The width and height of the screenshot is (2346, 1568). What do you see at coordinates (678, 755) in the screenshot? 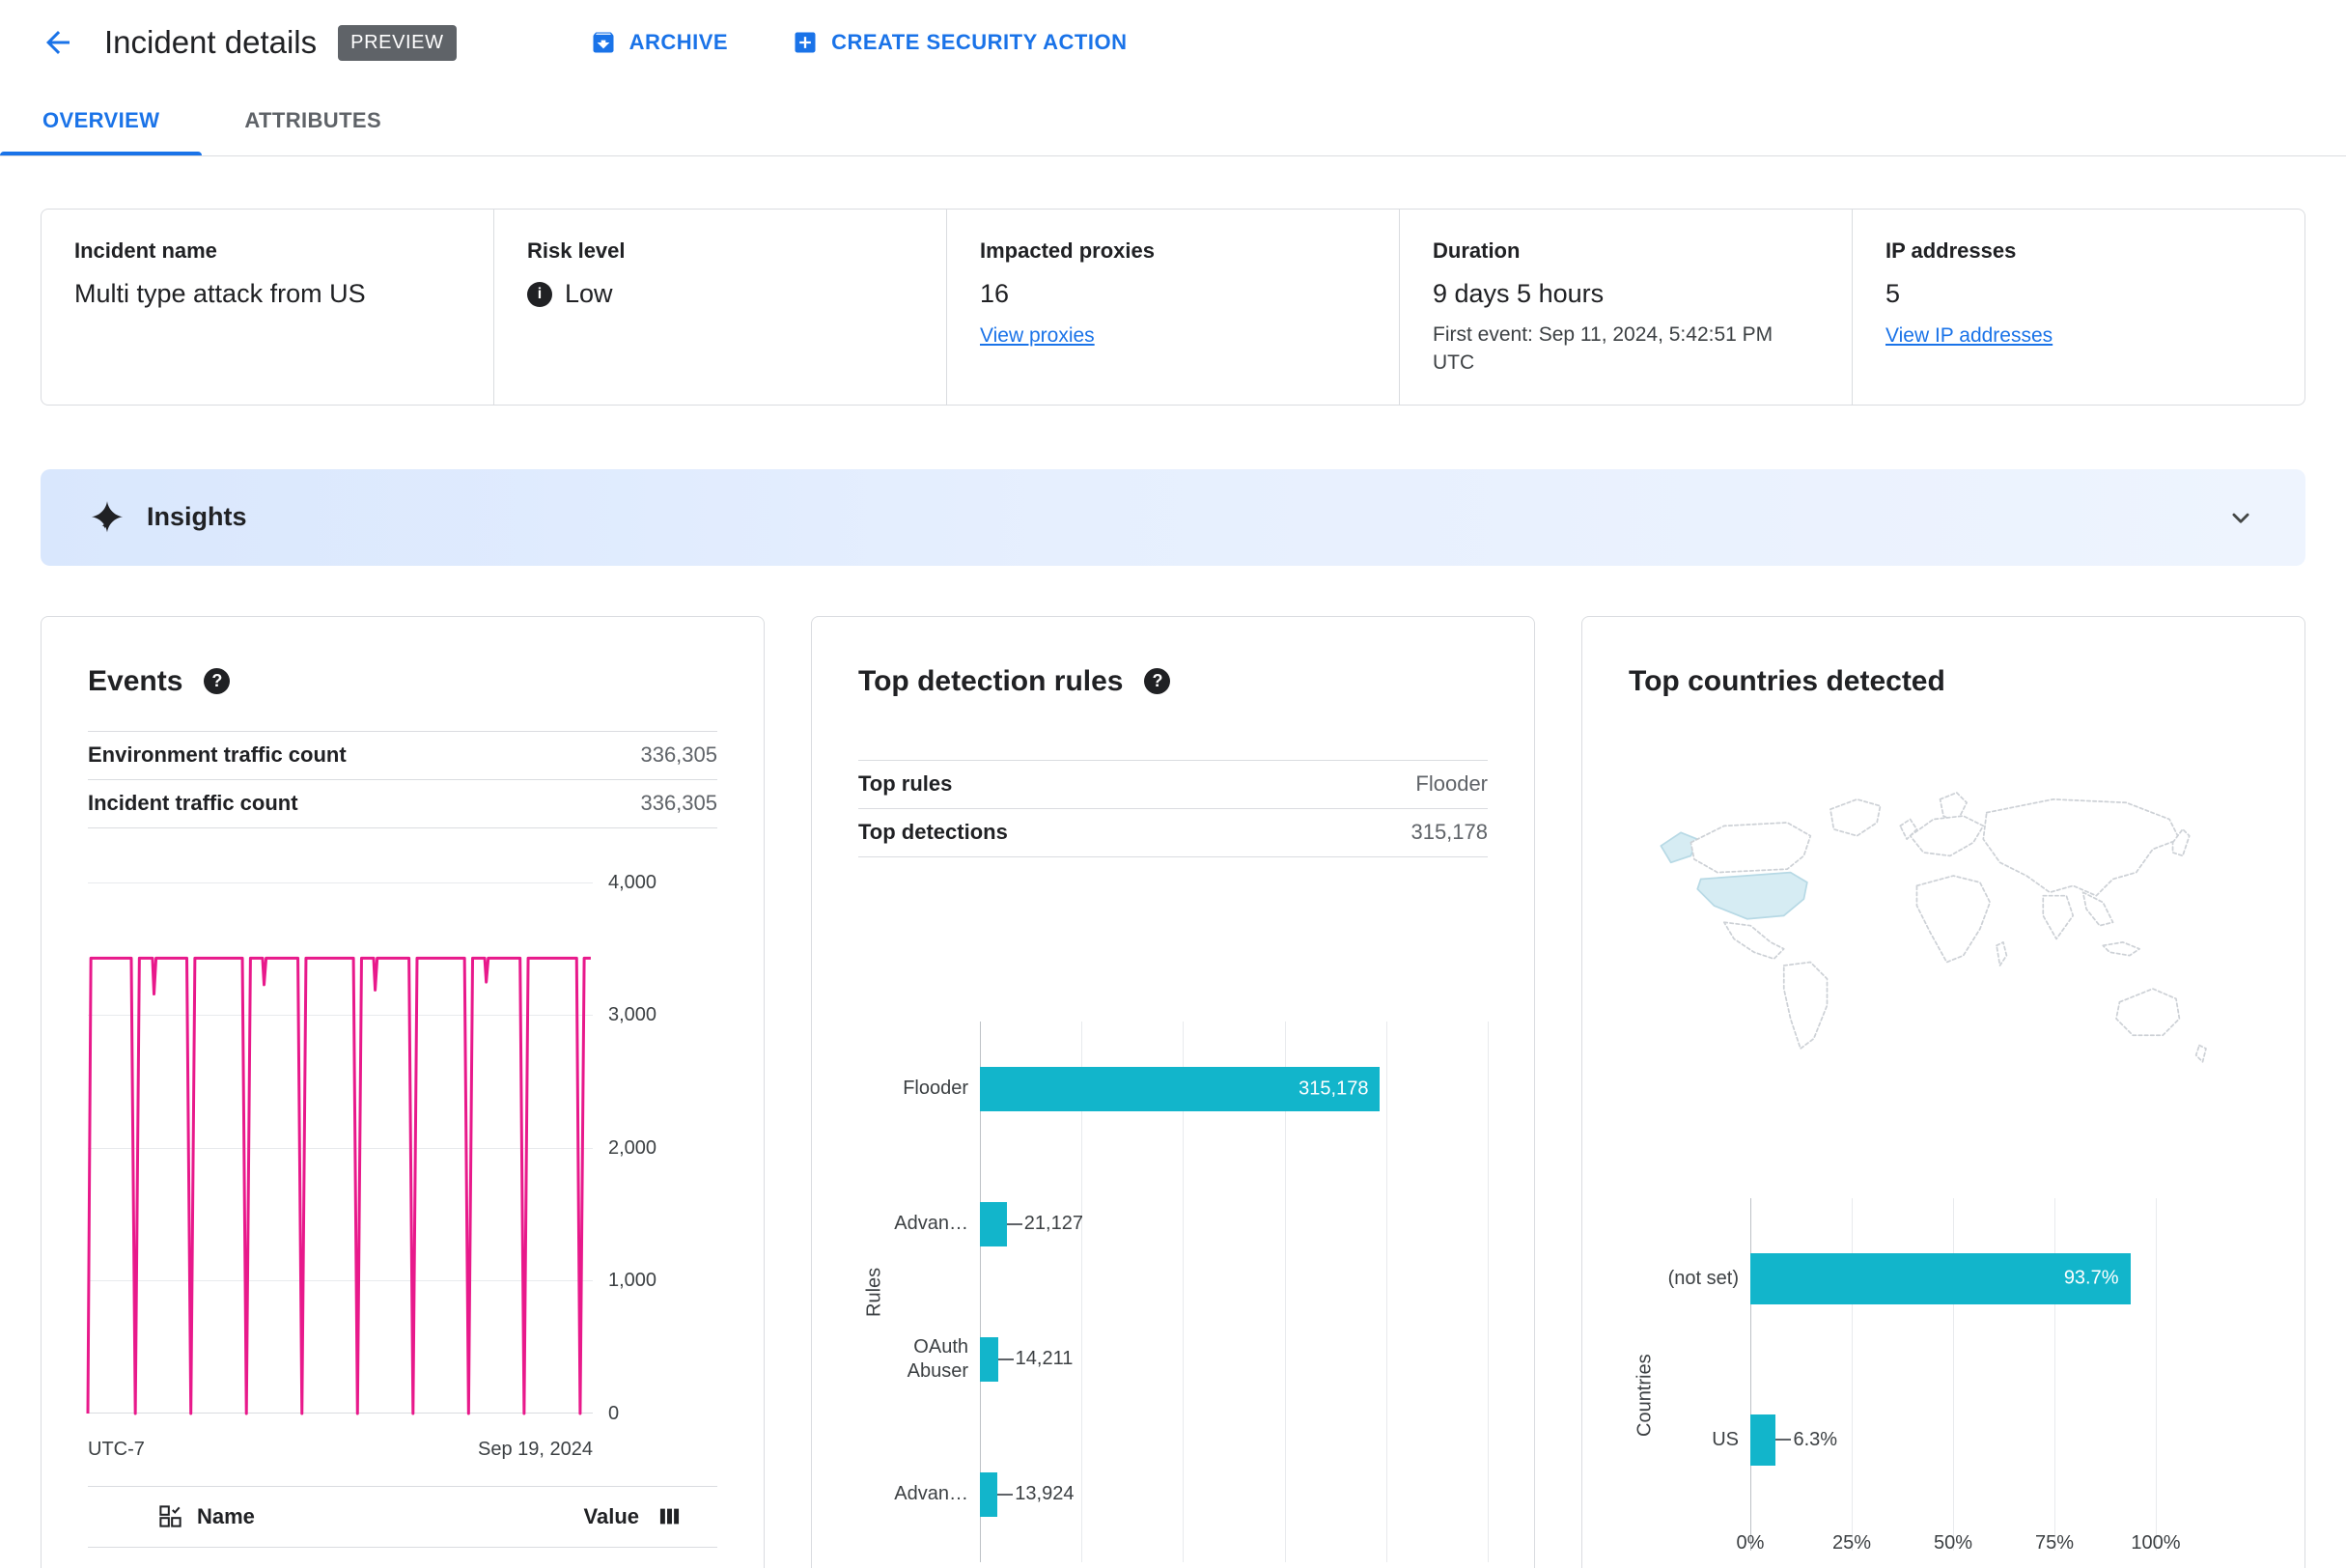
I see `stat-value: 336,305` at bounding box center [678, 755].